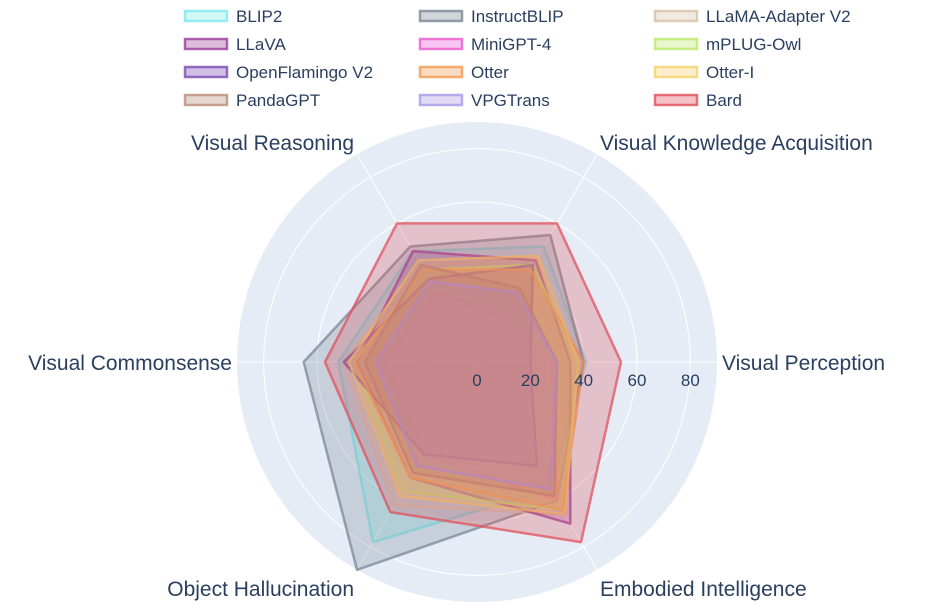 This screenshot has width=935, height=605. What do you see at coordinates (130, 363) in the screenshot?
I see `axis-label-visual-commonsense: Visual Commonsense` at bounding box center [130, 363].